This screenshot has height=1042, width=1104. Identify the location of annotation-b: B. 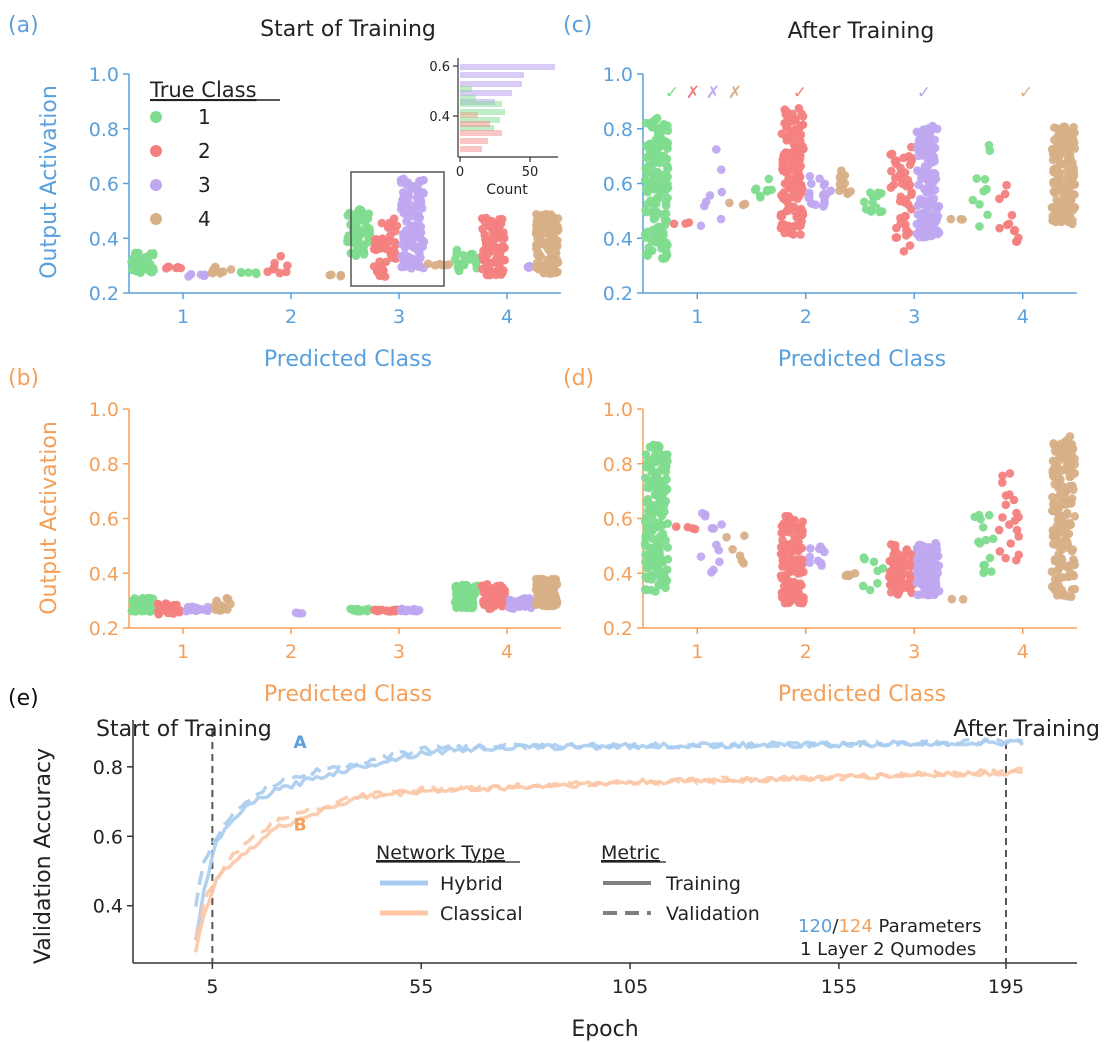
(300, 825).